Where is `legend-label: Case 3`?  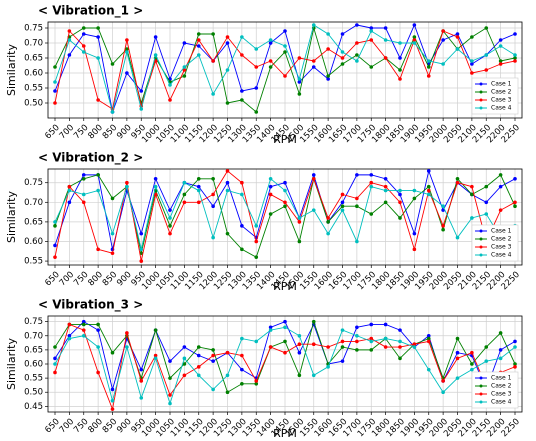
legend-label: Case 3 is located at coordinates (501, 247).